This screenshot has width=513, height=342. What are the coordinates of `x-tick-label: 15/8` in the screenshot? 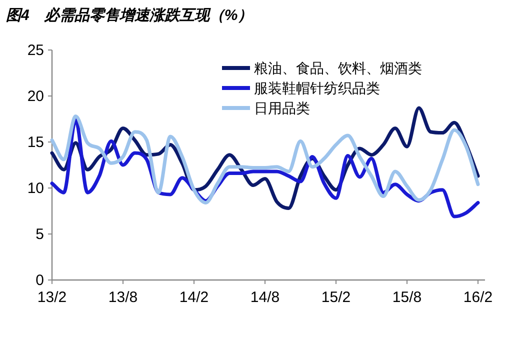 It's located at (407, 297).